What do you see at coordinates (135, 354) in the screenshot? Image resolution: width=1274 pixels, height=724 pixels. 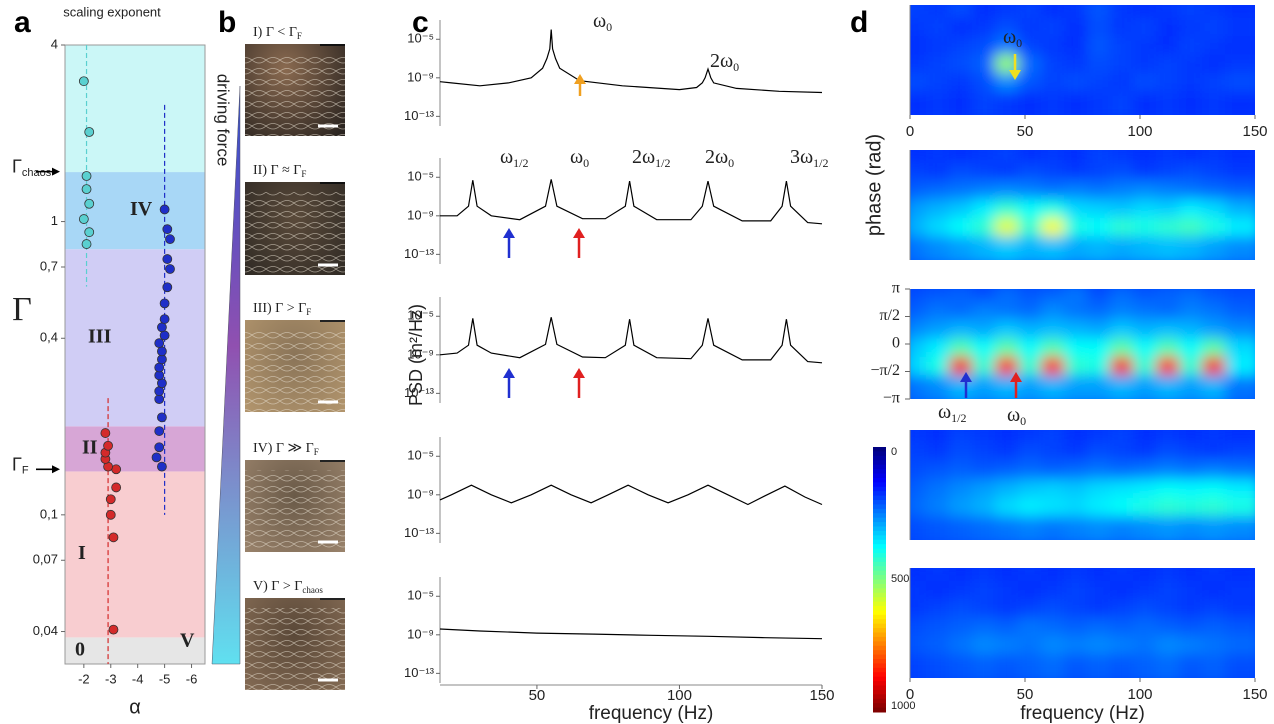 I see `plot-frame` at bounding box center [135, 354].